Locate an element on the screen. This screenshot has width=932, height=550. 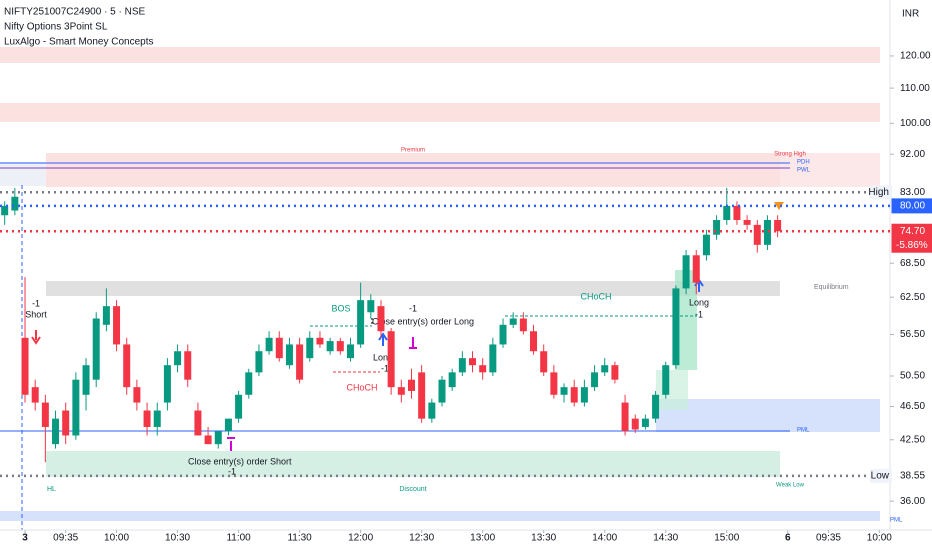
x-tick-label: 14:30 is located at coordinates (665, 538).